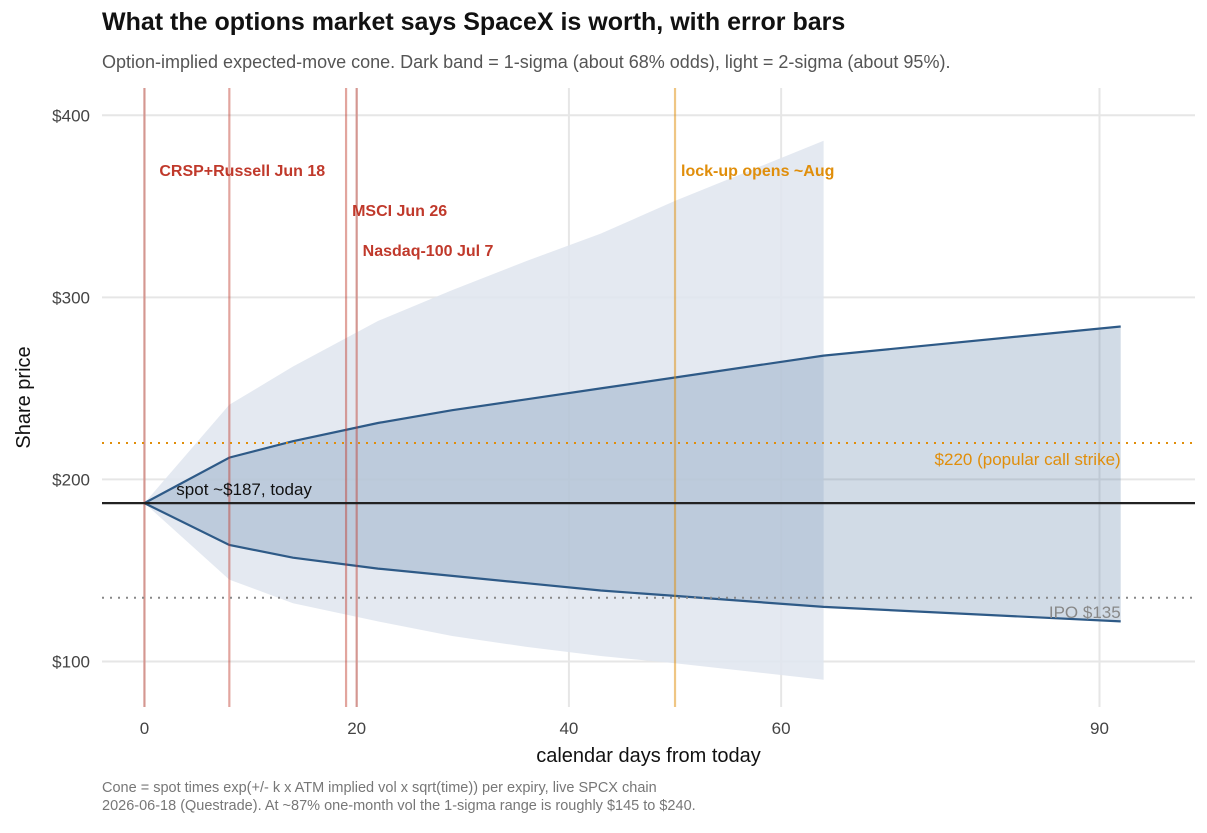 Image resolution: width=1207 pixels, height=833 pixels. What do you see at coordinates (428, 251) in the screenshot?
I see `event-label: Nasdaq-100 Jul 7` at bounding box center [428, 251].